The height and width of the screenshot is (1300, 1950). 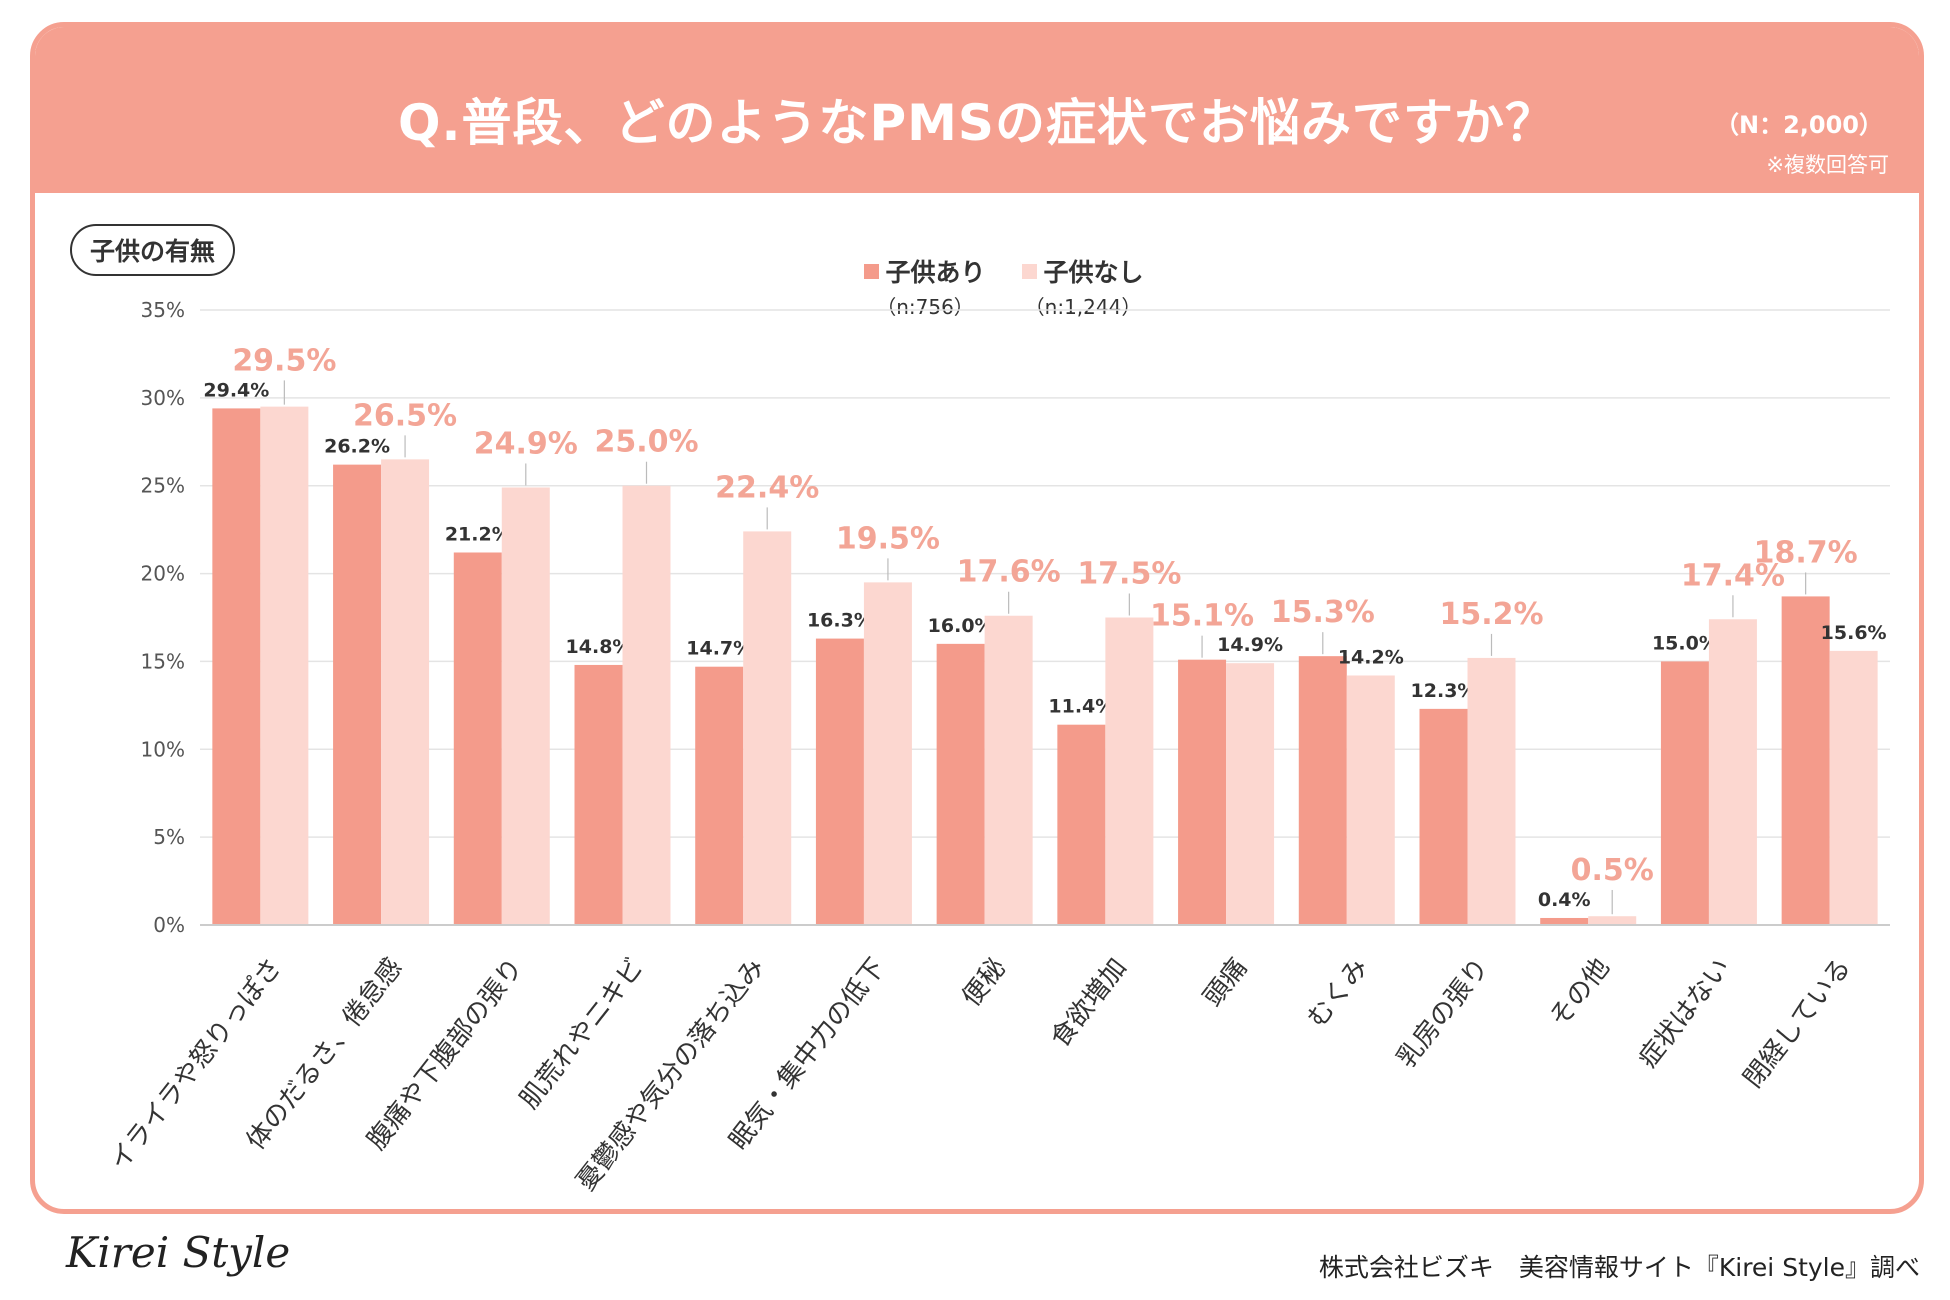 What do you see at coordinates (984, 982) in the screenshot?
I see `category-label: 便秘` at bounding box center [984, 982].